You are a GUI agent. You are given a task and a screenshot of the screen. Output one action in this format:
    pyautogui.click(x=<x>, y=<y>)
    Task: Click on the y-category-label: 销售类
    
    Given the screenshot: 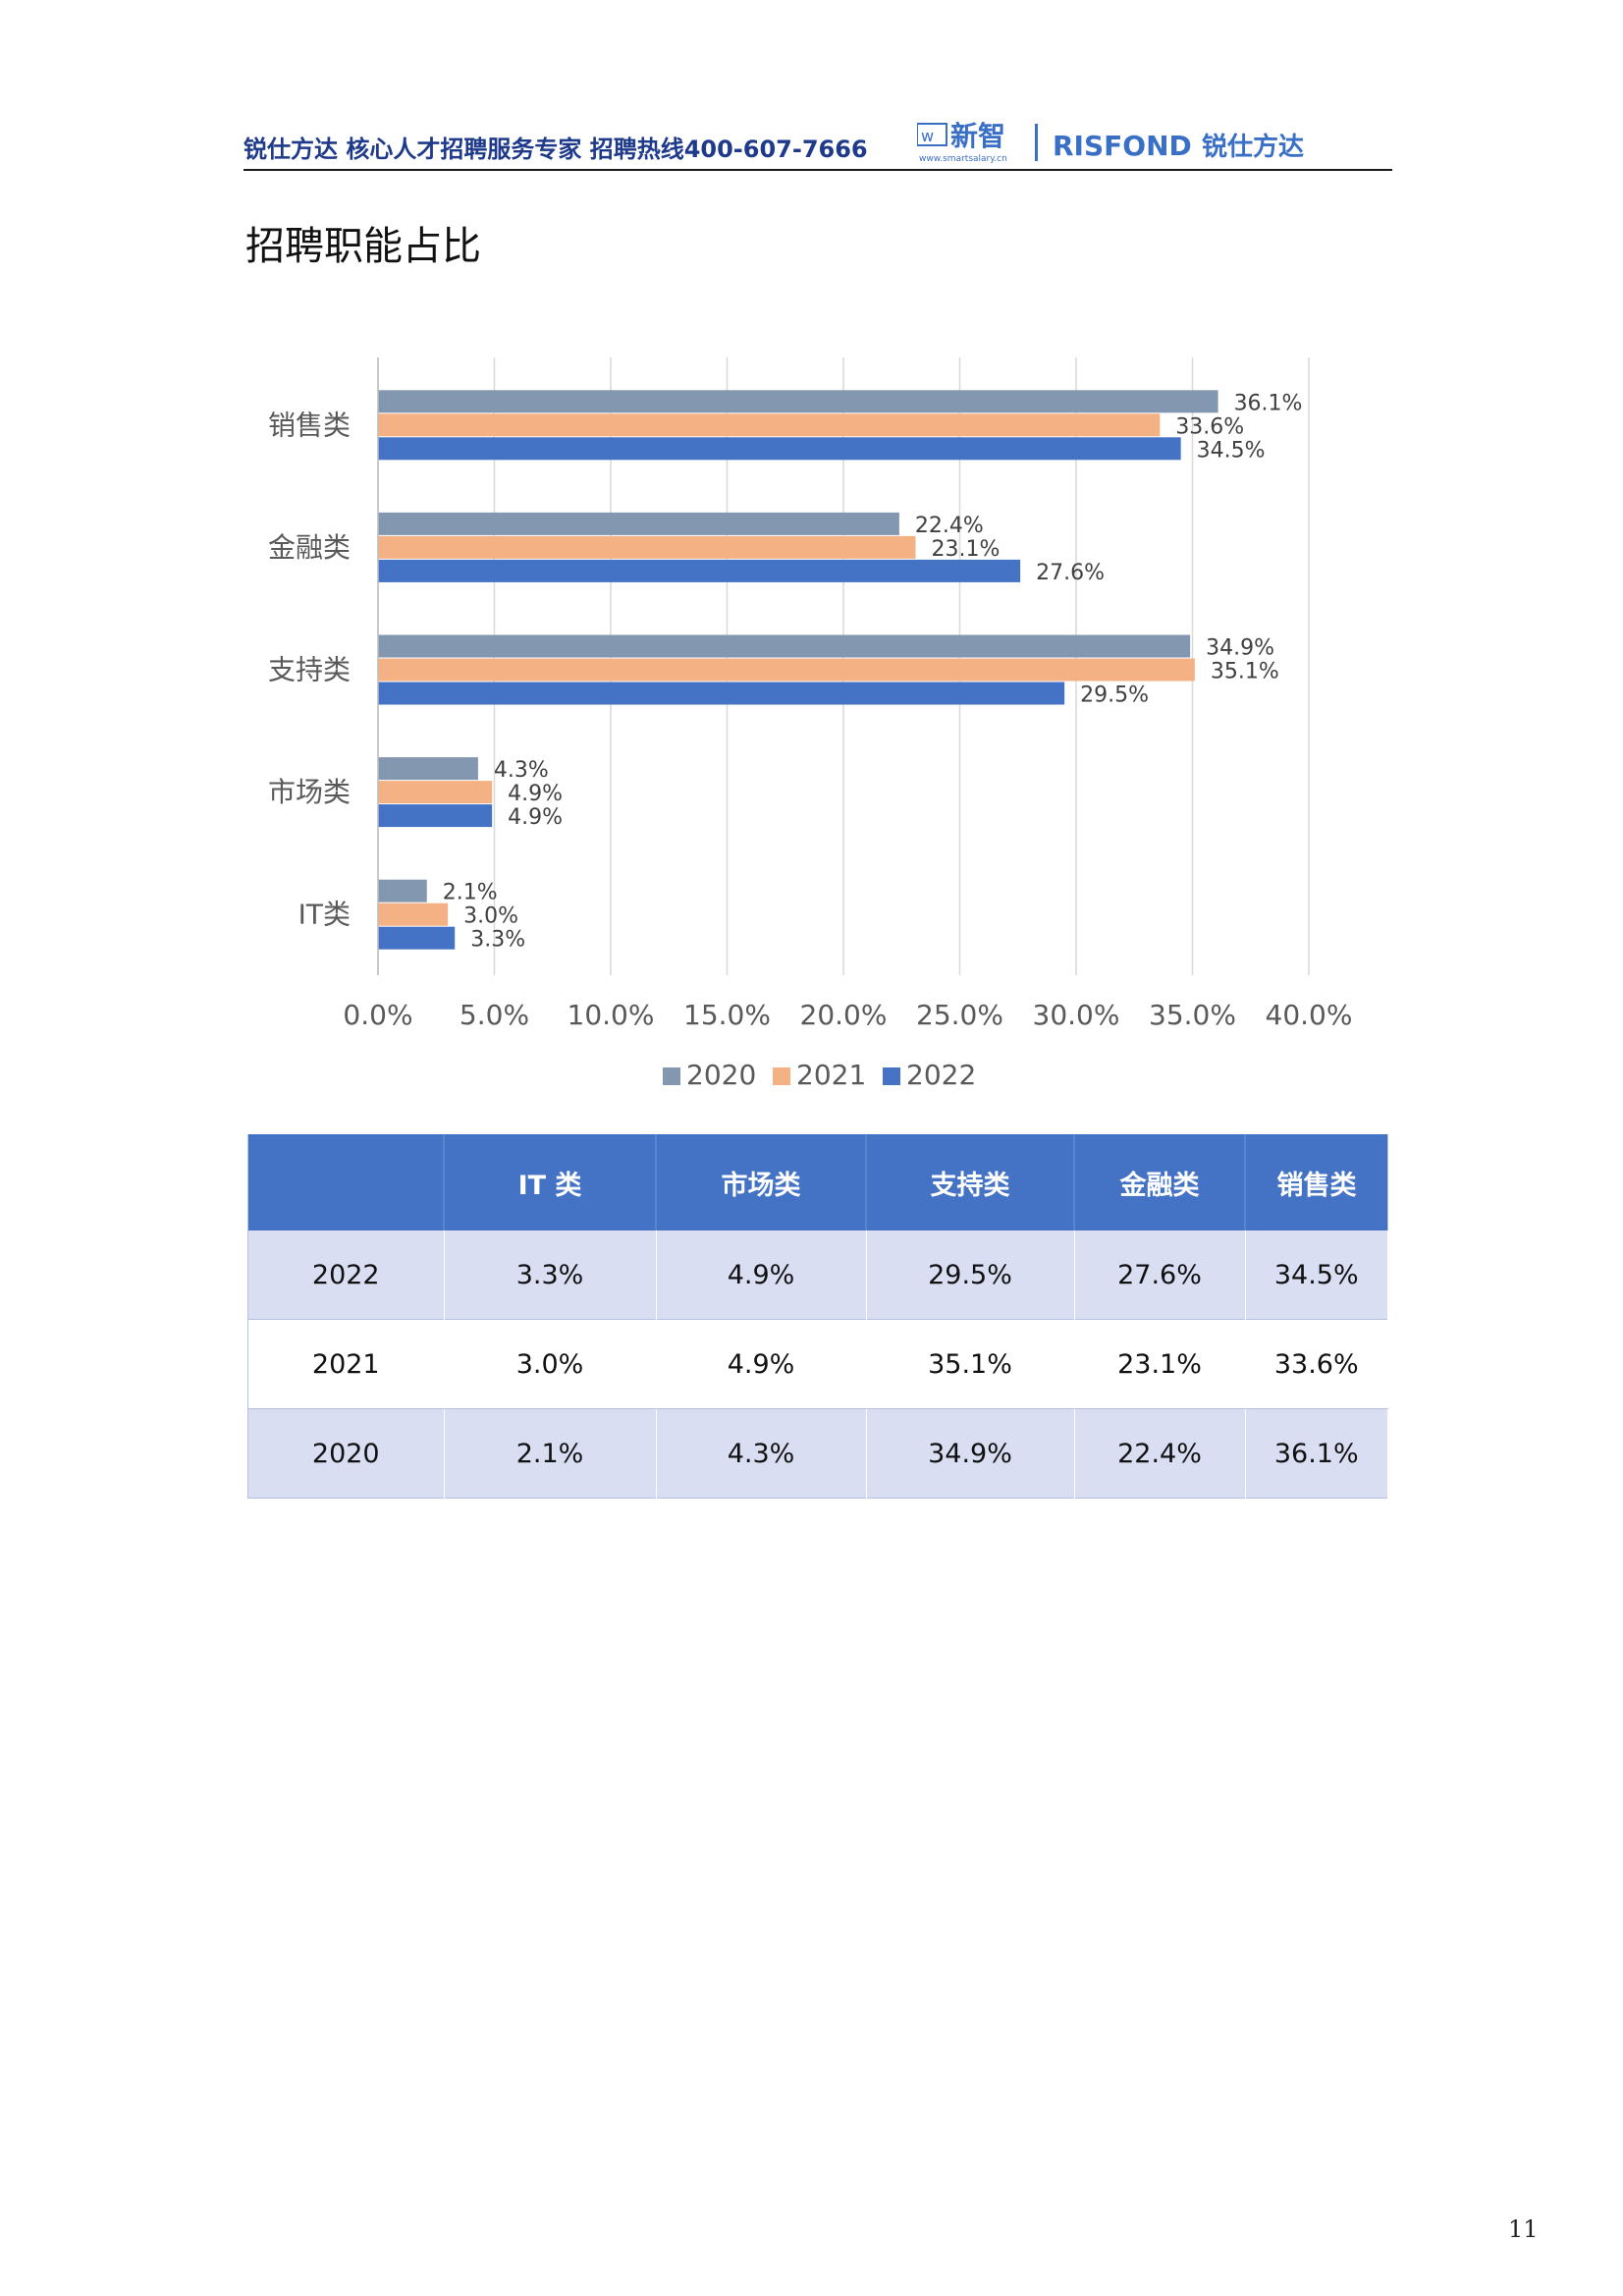 What is the action you would take?
    pyautogui.click(x=309, y=425)
    